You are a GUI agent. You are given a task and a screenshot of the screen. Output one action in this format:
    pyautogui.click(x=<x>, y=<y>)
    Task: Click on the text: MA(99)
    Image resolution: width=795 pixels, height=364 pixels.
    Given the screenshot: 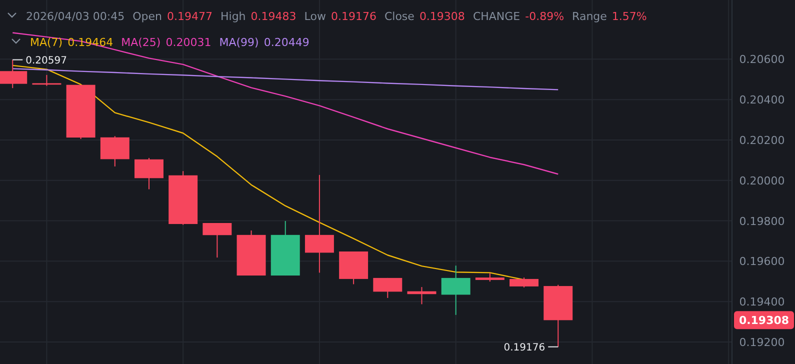 What is the action you would take?
    pyautogui.click(x=239, y=42)
    